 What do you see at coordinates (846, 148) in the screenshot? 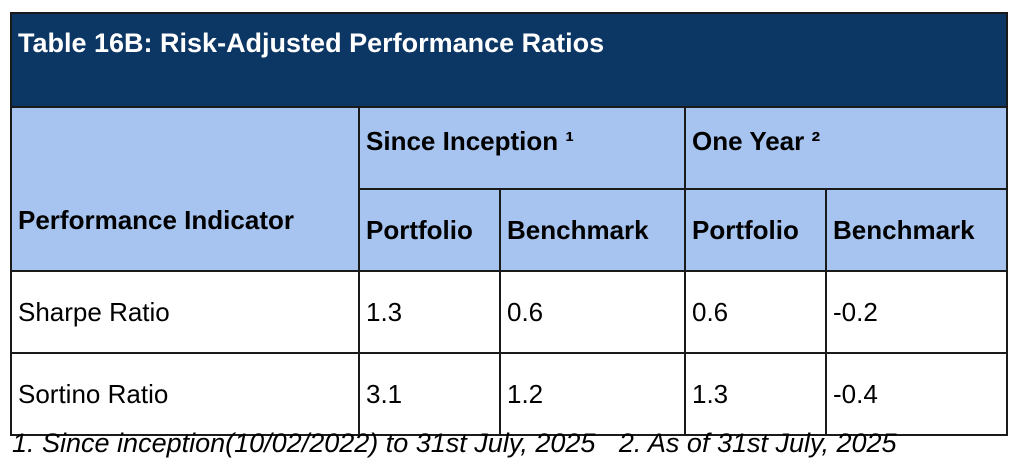
I see `header-one-year: One Year ²` at bounding box center [846, 148].